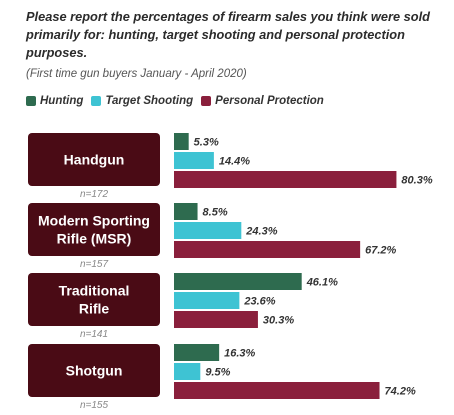 The image size is (454, 415). What do you see at coordinates (261, 232) in the screenshot?
I see `data-label-target-shooting: 24.3%` at bounding box center [261, 232].